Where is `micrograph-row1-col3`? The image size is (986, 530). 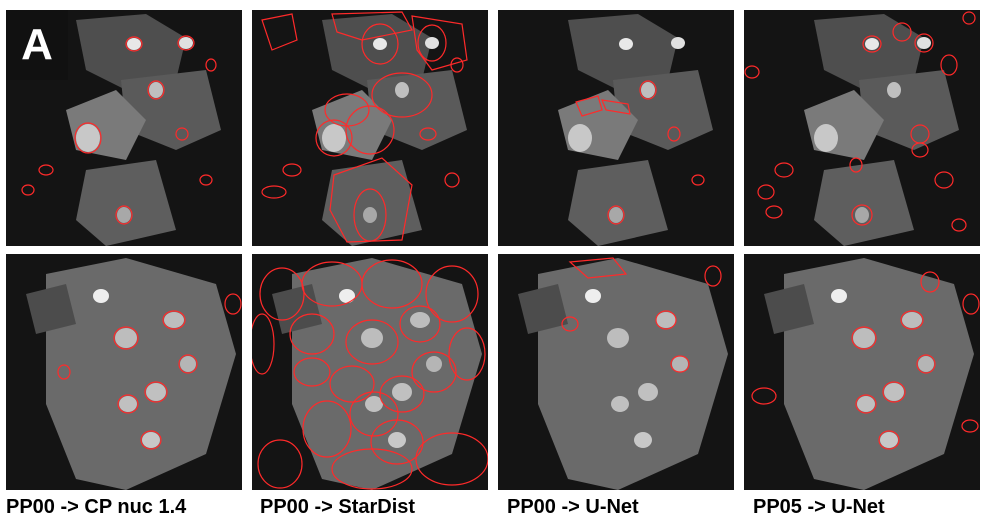 micrograph-row1-col3 is located at coordinates (616, 128).